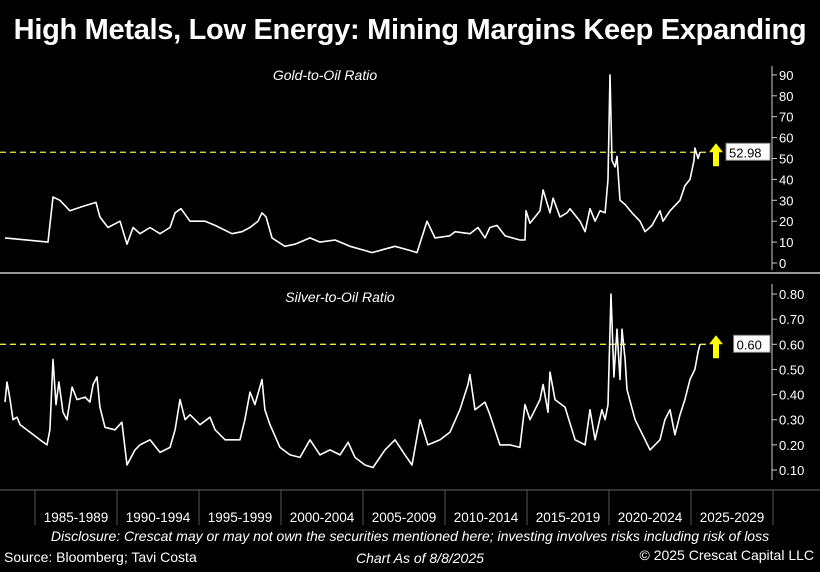 The width and height of the screenshot is (820, 572). Describe the element at coordinates (240, 517) in the screenshot. I see `x-tick-label: 1995-1999` at that location.